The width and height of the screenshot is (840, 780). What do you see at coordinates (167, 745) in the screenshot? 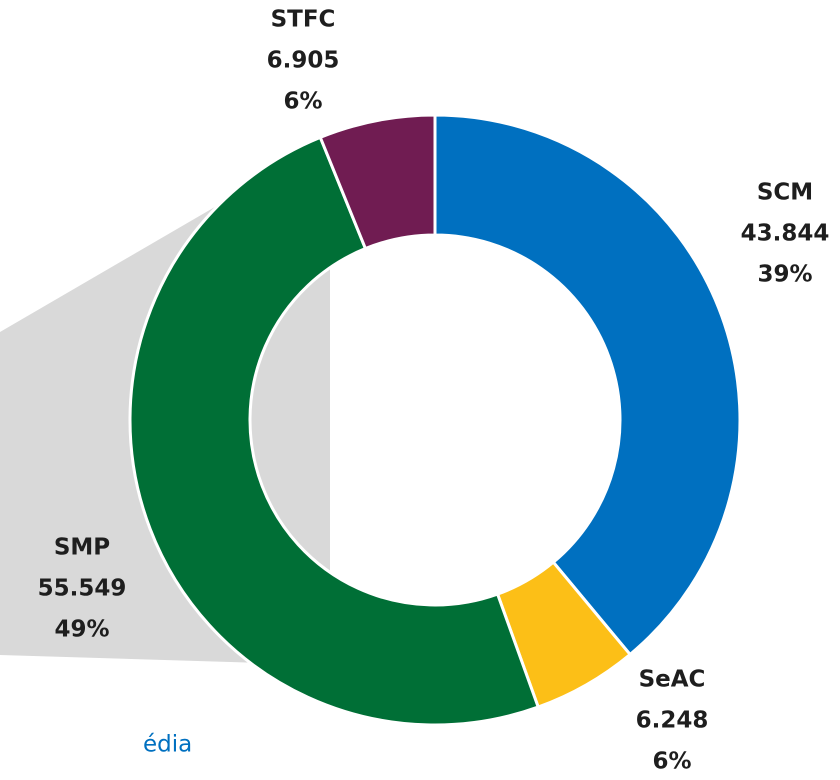
I see `annotation: édia` at bounding box center [167, 745].